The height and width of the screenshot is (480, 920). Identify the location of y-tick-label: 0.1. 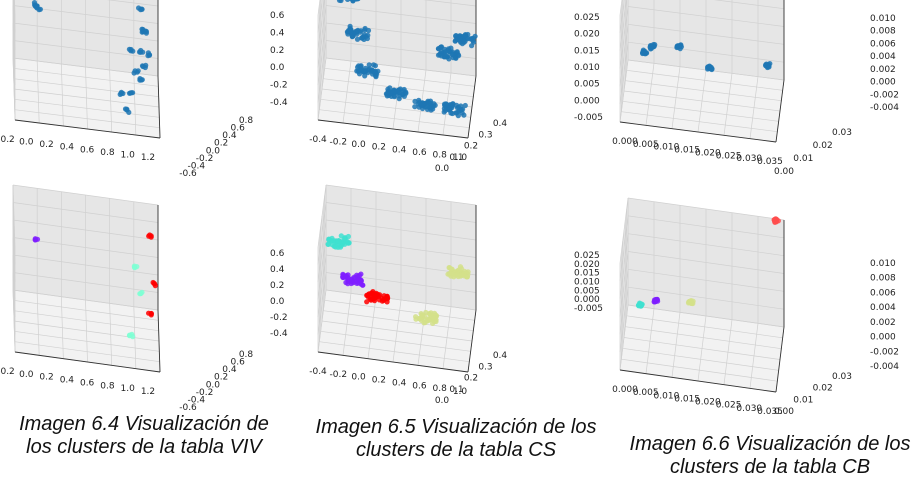
(456, 158).